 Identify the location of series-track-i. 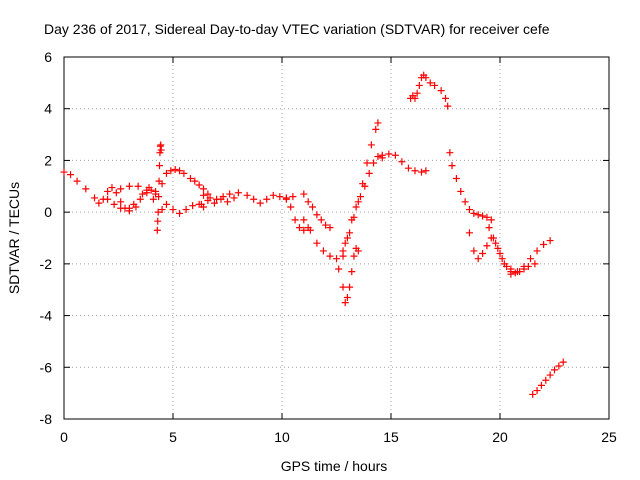
(317, 211).